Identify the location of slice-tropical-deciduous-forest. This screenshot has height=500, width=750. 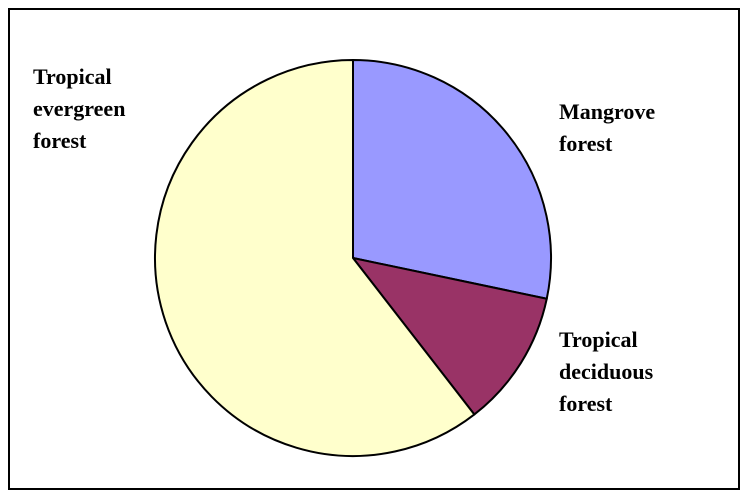
(450, 336).